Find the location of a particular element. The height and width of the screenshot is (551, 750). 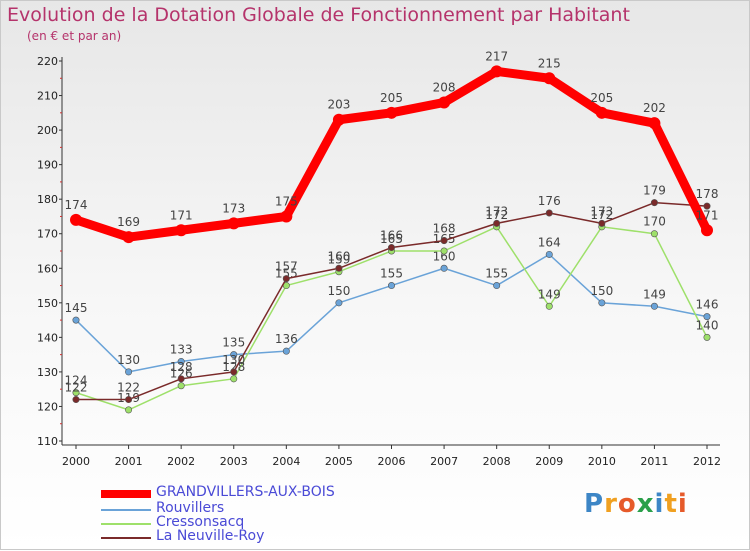

data-label: 155 is located at coordinates (496, 274).